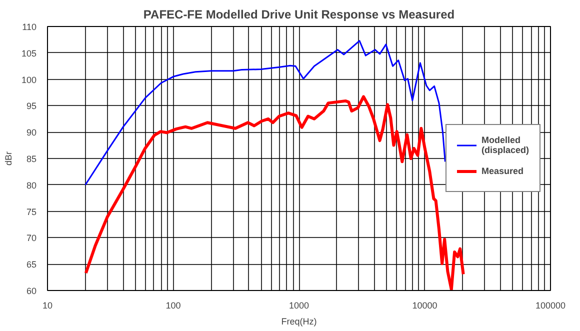 Image resolution: width=580 pixels, height=331 pixels. I want to click on legend-label: Modelled (displaced), so click(505, 145).